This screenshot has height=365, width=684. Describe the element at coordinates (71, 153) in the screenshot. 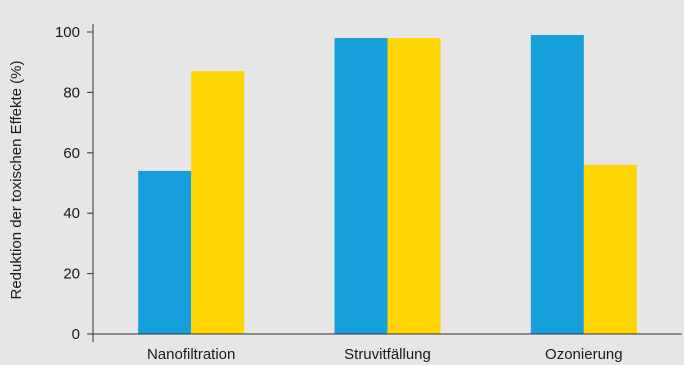

I see `y-tick-label: 60` at that location.